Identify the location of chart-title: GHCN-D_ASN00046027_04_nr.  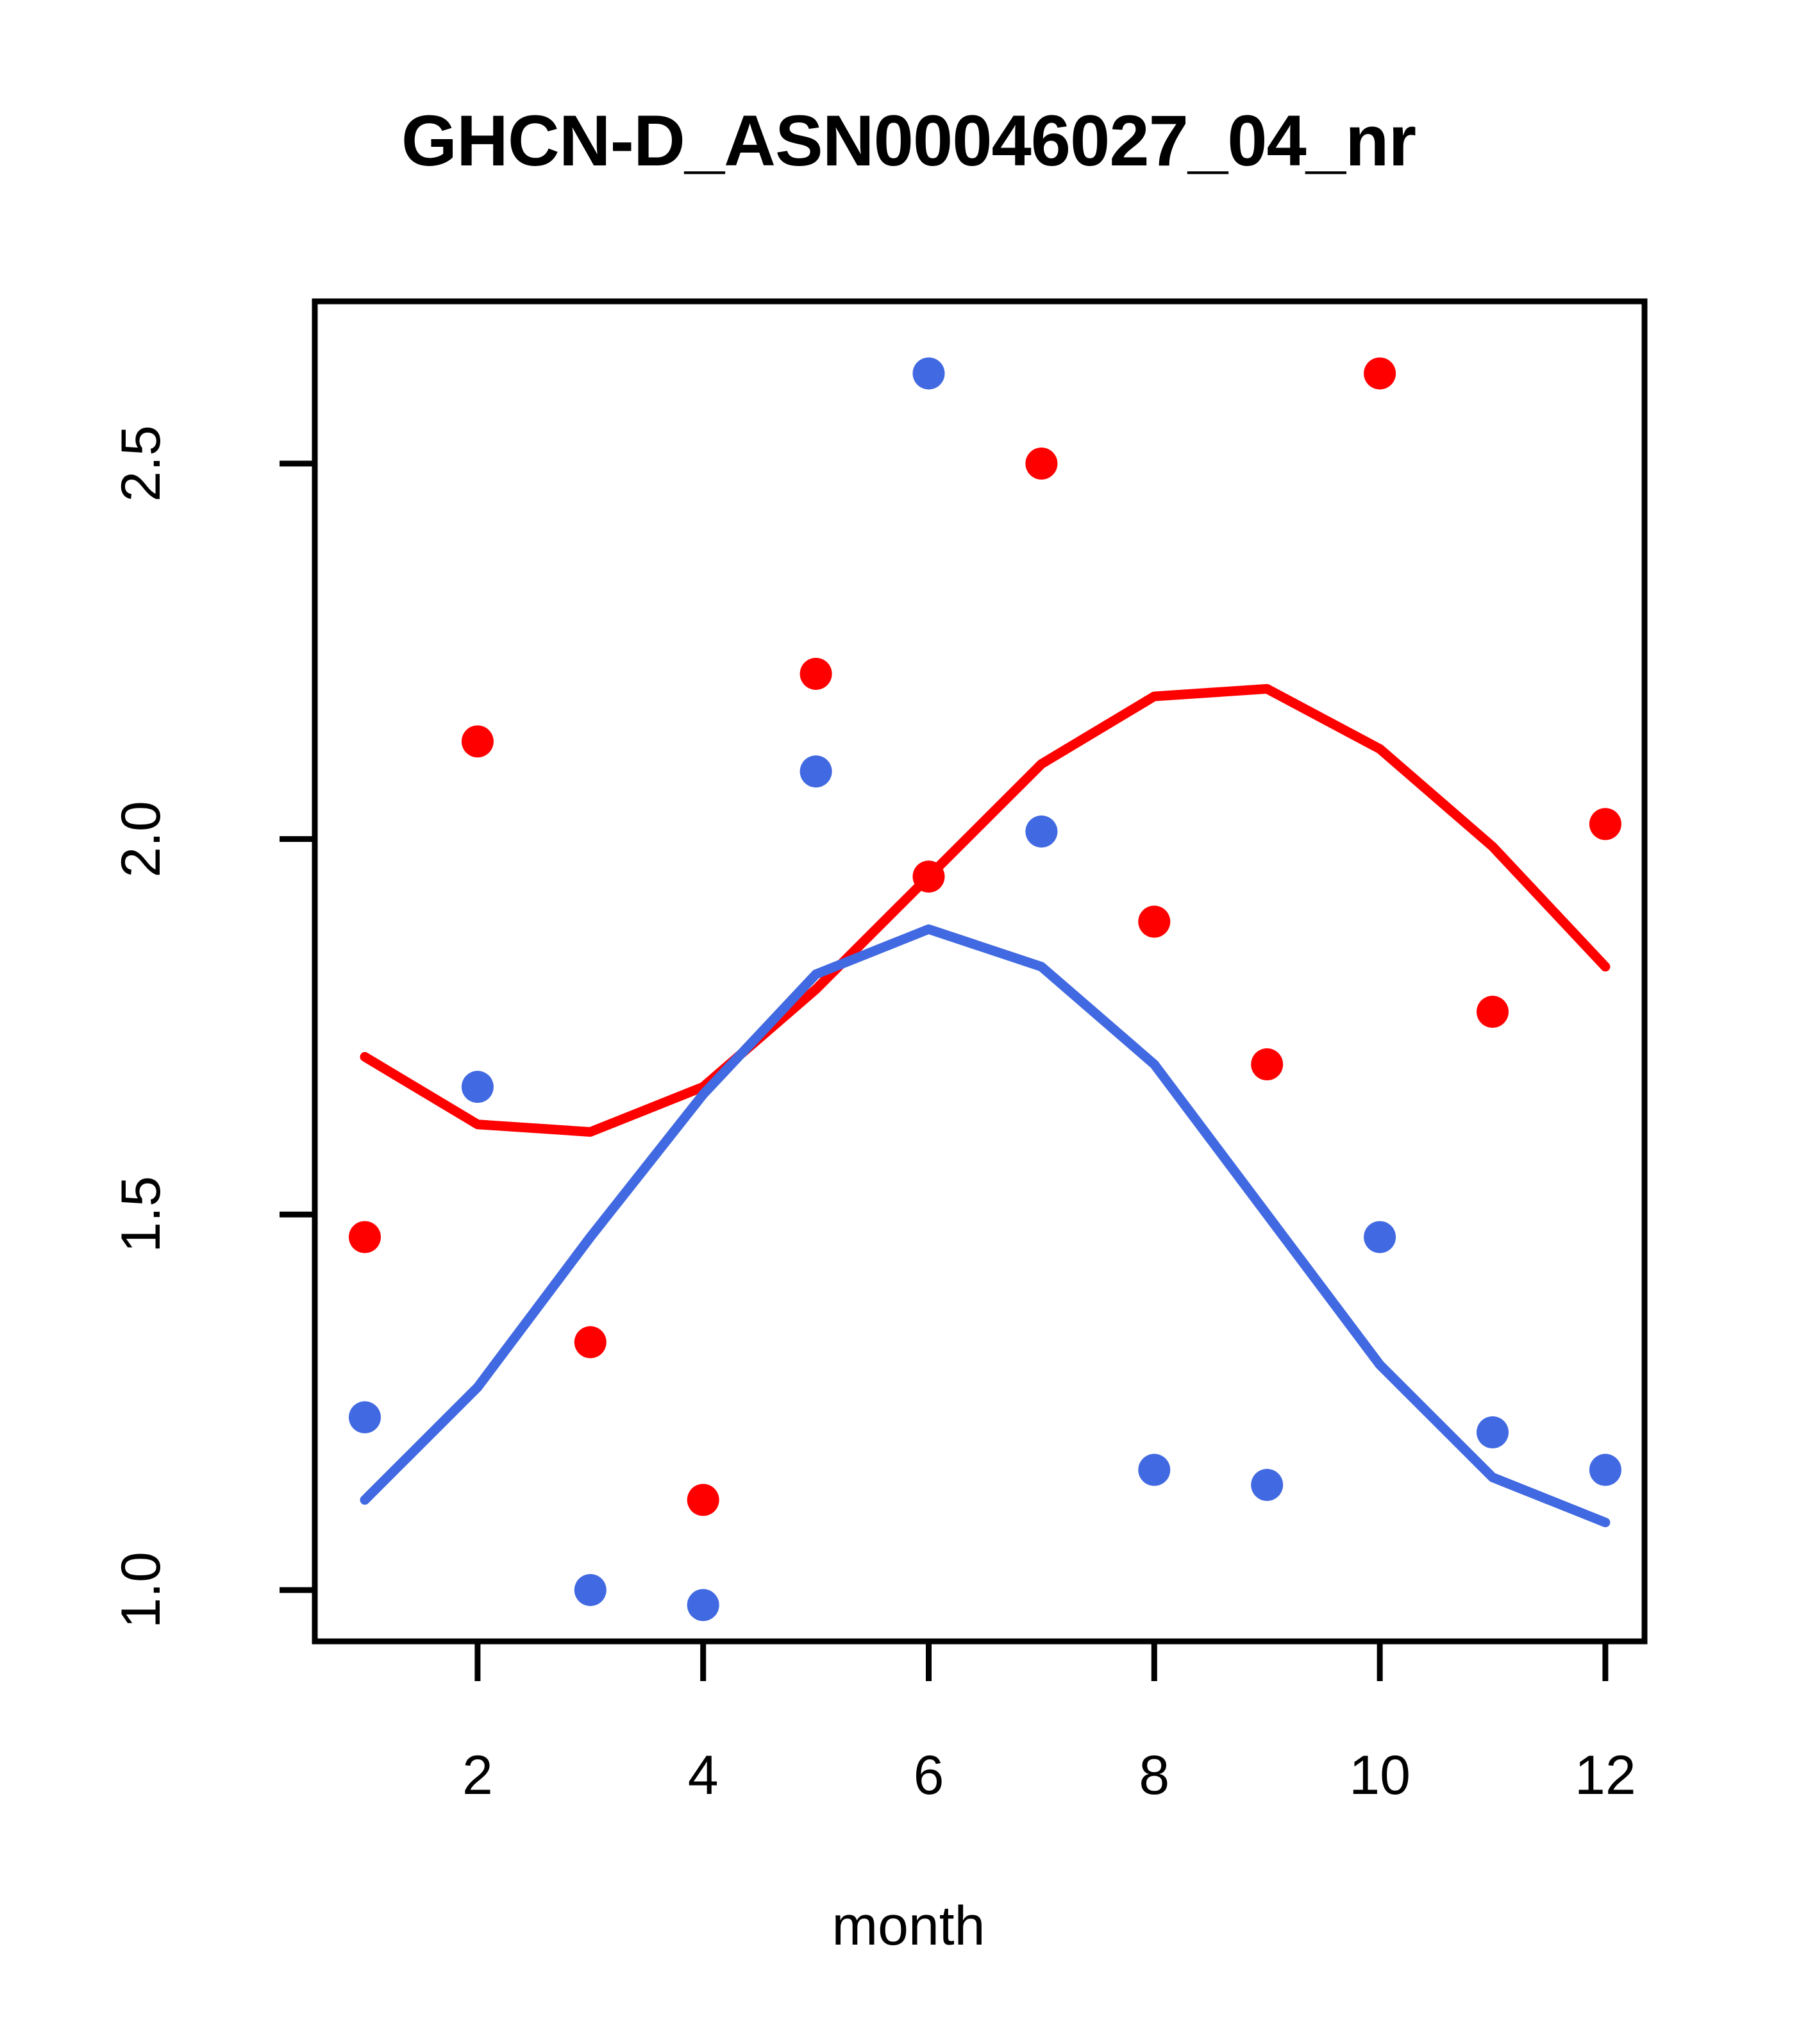
(908, 141).